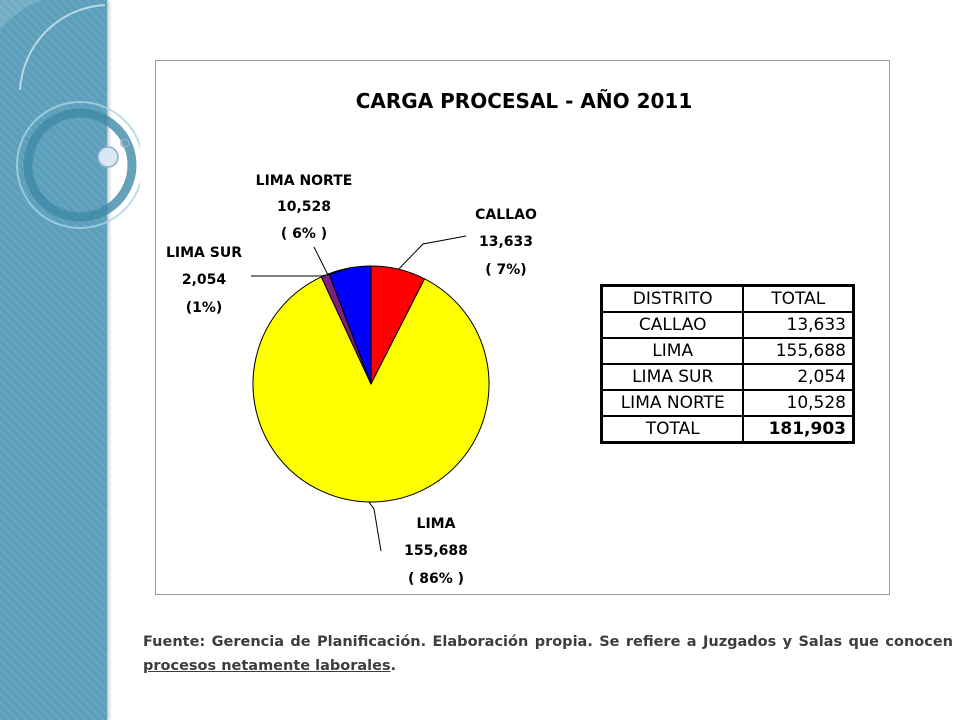  Describe the element at coordinates (798, 325) in the screenshot. I see `table-cell-total: 13,633` at that location.